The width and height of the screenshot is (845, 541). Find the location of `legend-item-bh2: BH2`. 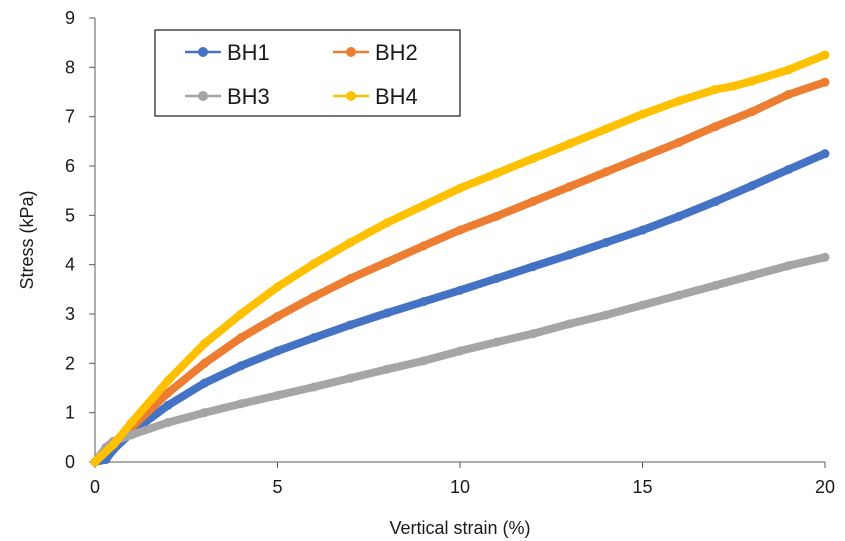

legend-item-bh2: BH2 is located at coordinates (375, 52).